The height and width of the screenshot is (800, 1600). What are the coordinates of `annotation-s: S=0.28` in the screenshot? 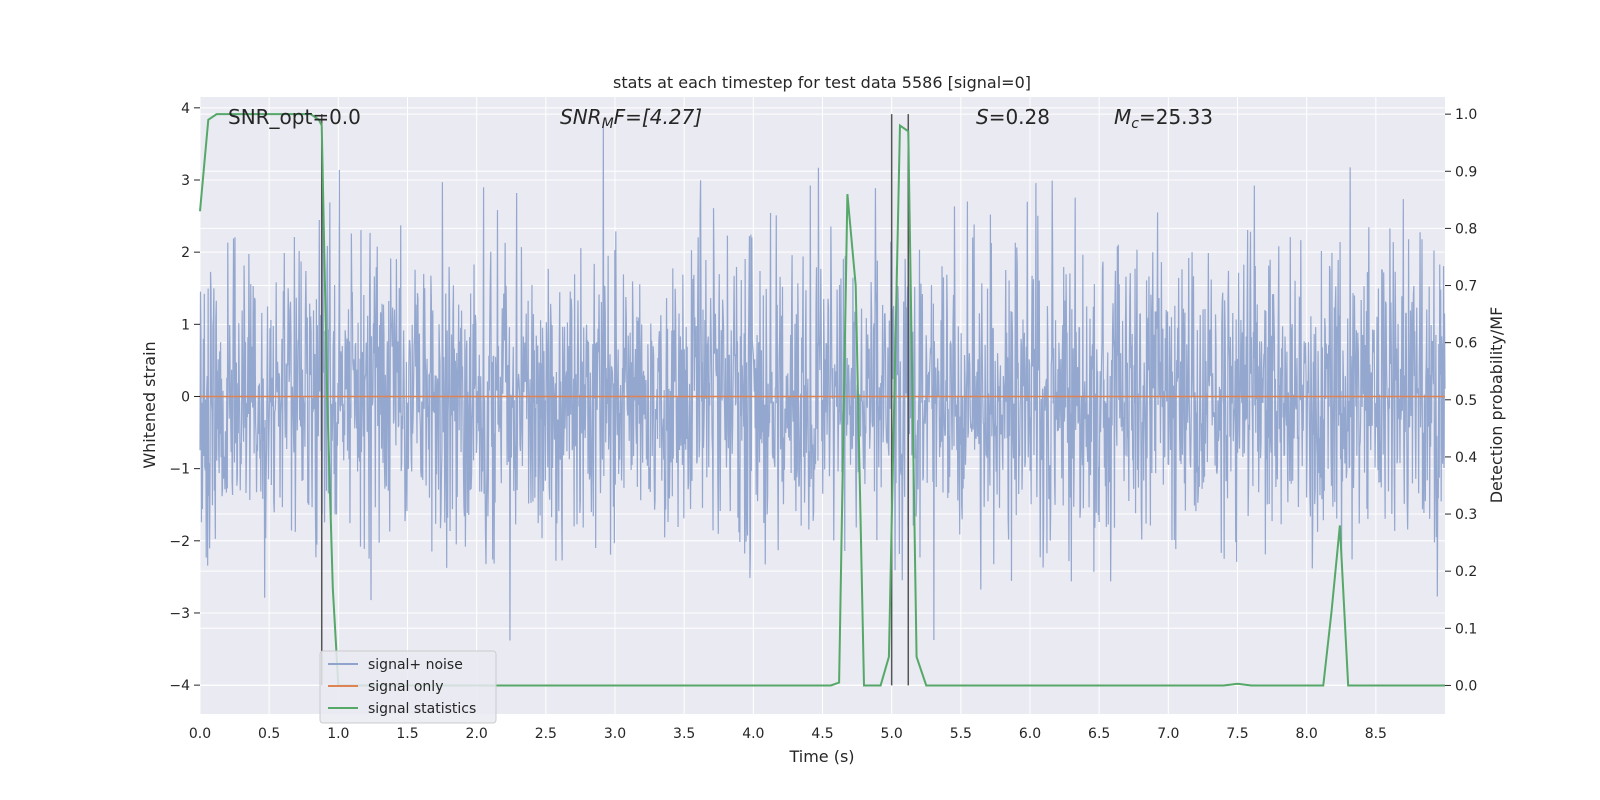 It's located at (1013, 117).